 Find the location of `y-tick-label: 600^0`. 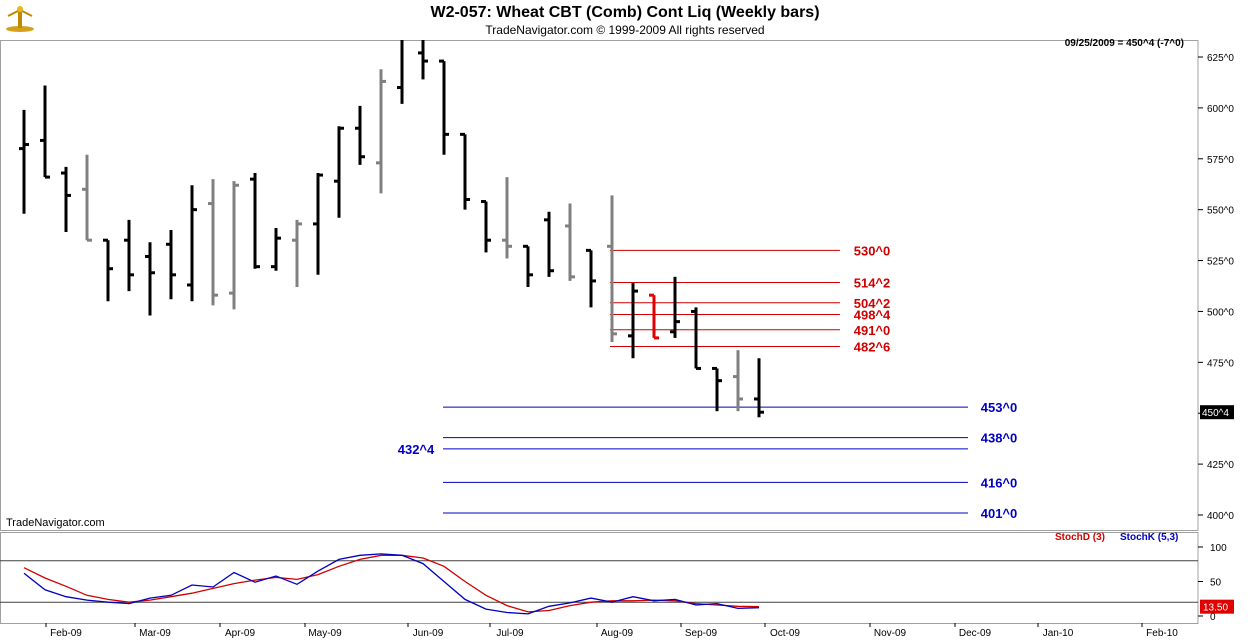

y-tick-label: 600^0 is located at coordinates (1220, 109).